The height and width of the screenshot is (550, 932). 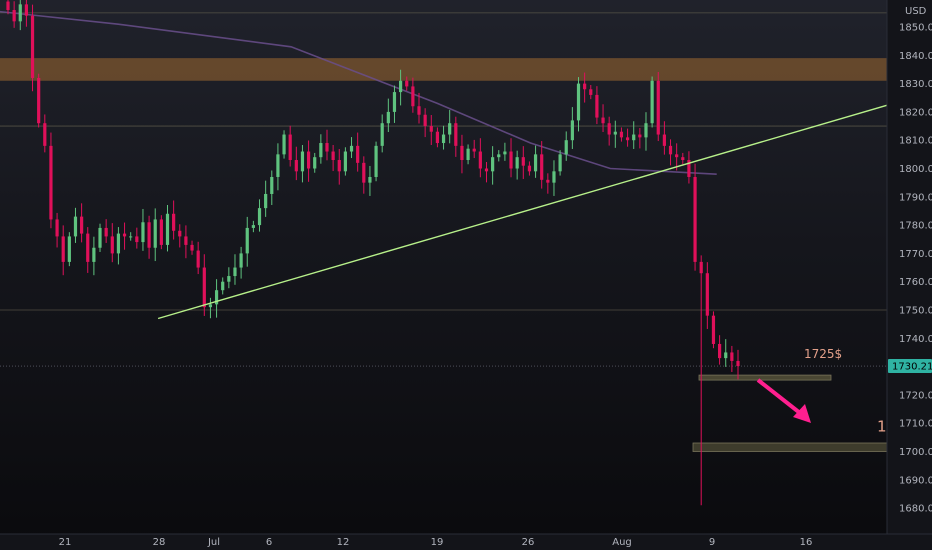 I want to click on last-price-tag: 1730.21, so click(x=910, y=366).